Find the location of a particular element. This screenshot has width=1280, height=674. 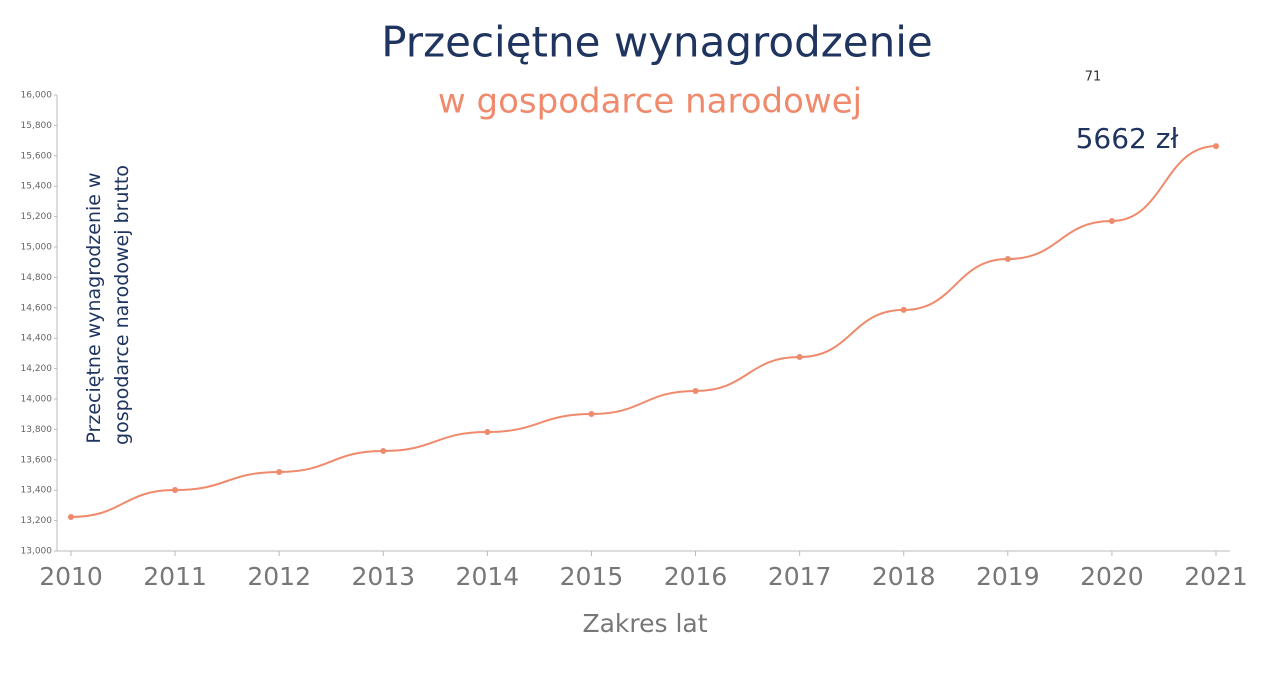

y-tick-label: 13,400 is located at coordinates (37, 491).